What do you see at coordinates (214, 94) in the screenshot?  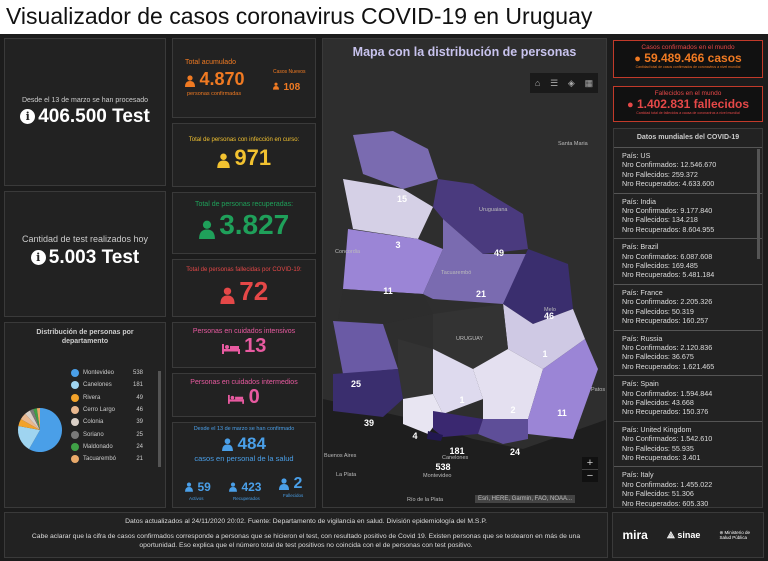 I see `total-cases-sub: personas confirmadas` at bounding box center [214, 94].